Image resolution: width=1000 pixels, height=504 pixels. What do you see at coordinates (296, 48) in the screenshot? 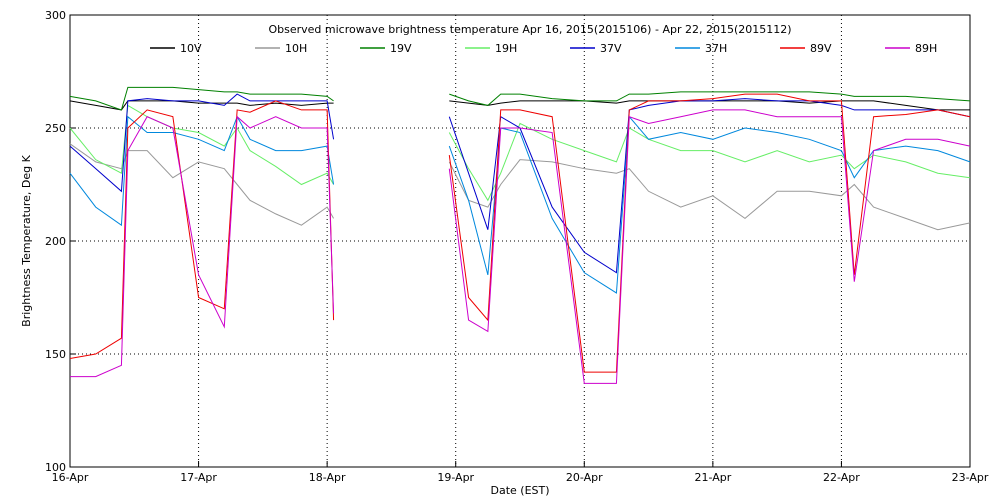
I see `legend-label: 10H` at bounding box center [296, 48].